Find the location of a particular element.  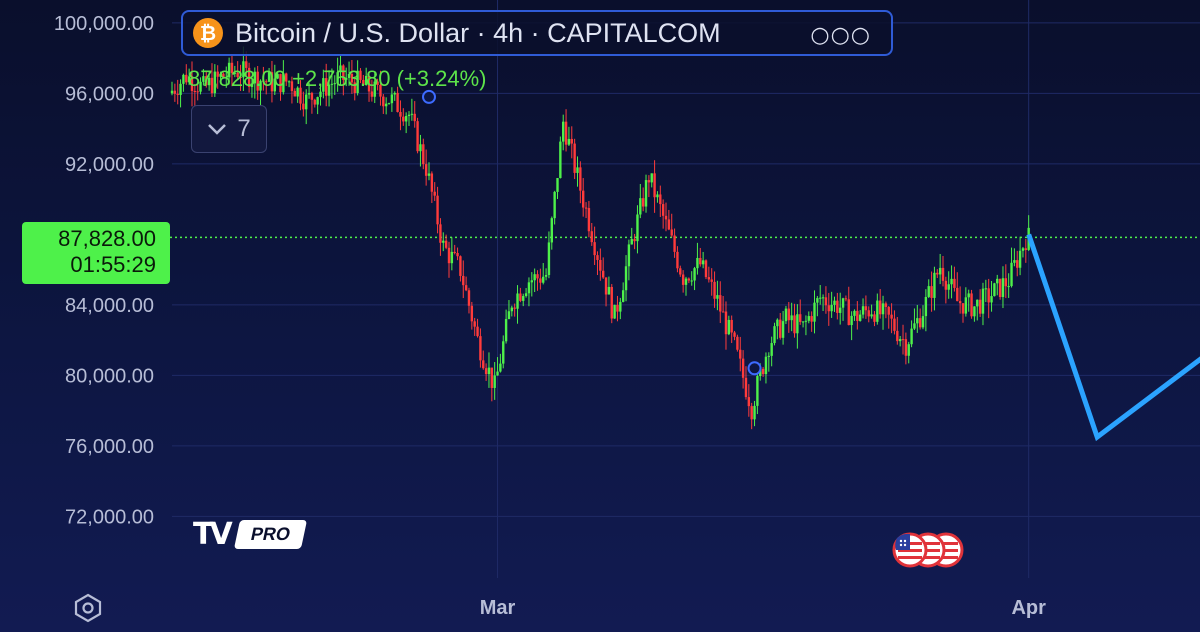

settings-hexagon-icon is located at coordinates (88, 608).